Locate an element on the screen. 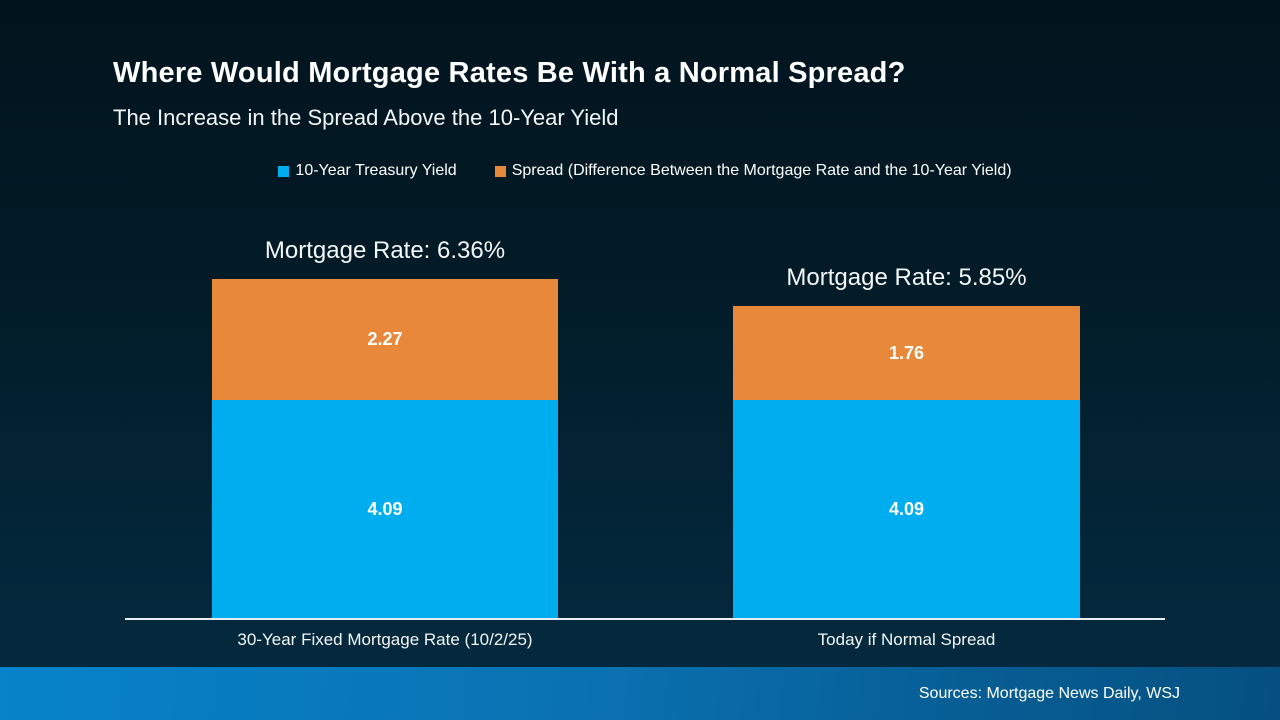  legend-item-treasury-yield: 10-Year Treasury Yield is located at coordinates (367, 171).